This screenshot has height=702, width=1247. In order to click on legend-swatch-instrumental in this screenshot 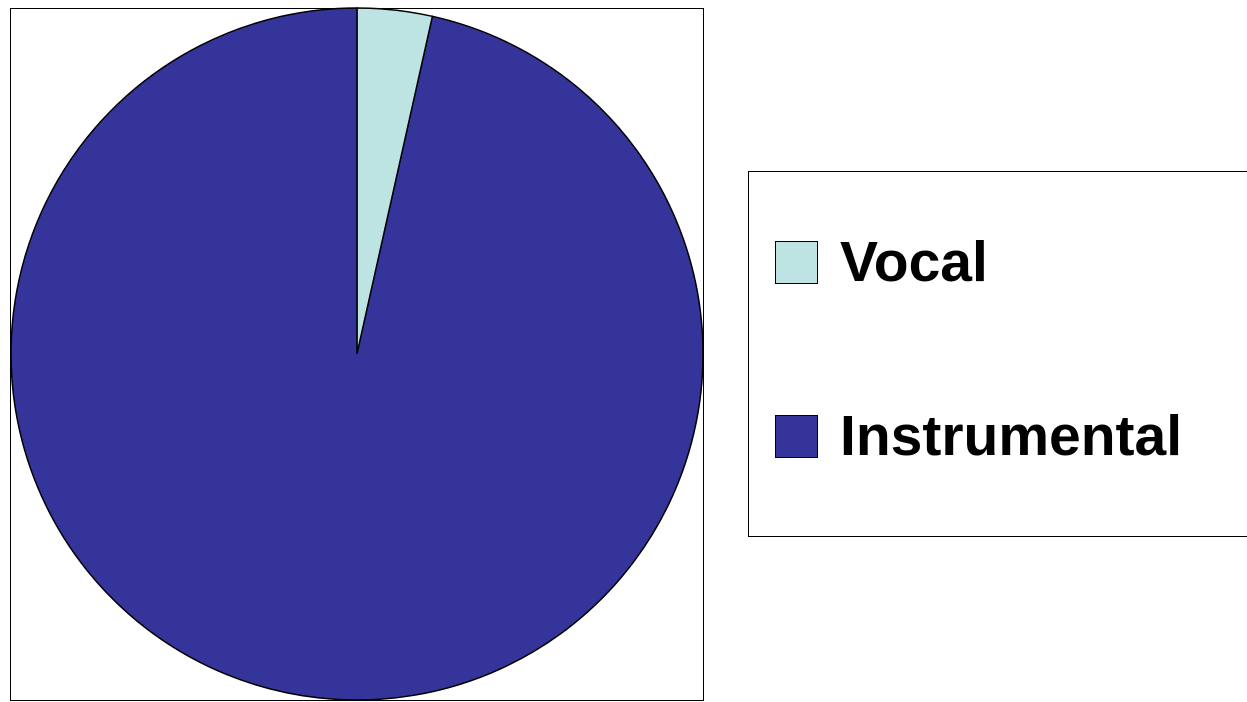, I will do `click(796, 436)`.